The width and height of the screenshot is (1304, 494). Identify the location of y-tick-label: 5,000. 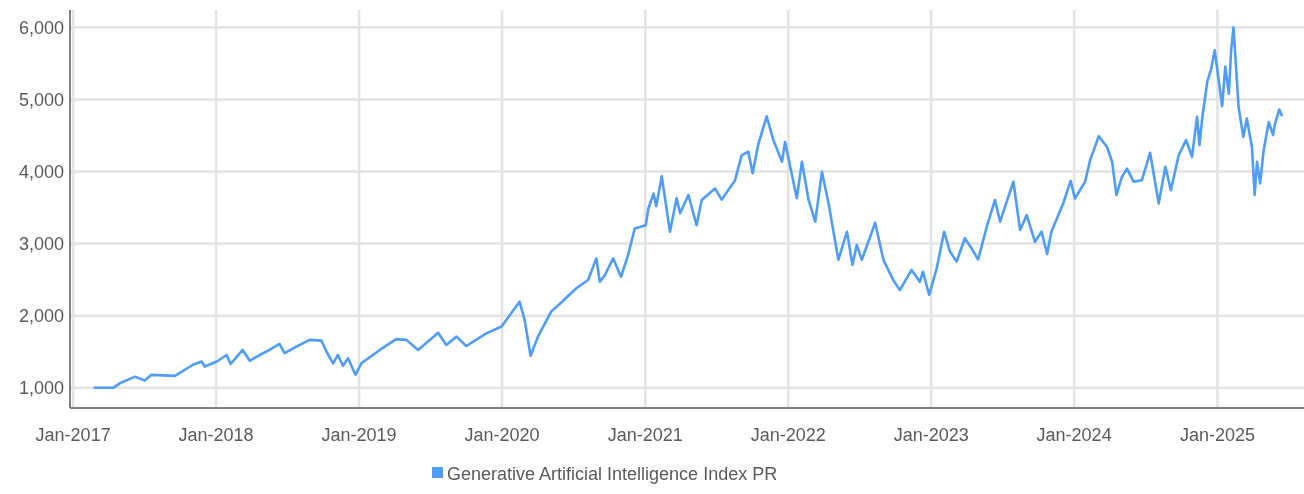
(41, 99).